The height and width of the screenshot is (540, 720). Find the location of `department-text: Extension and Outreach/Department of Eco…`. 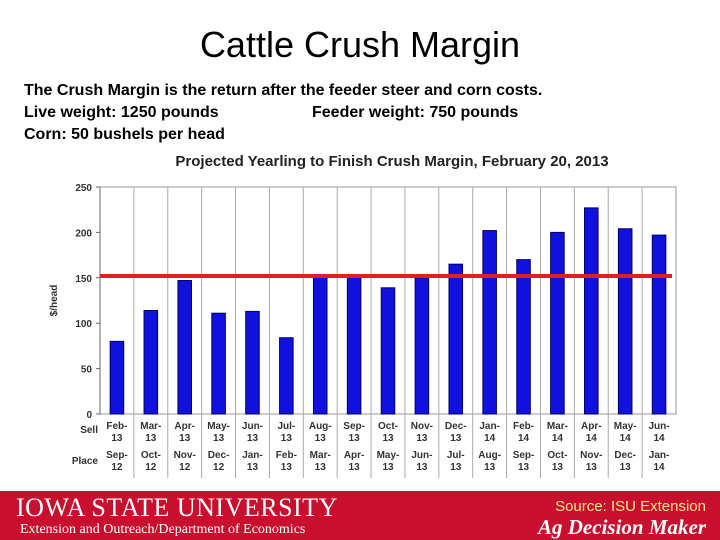

department-text: Extension and Outreach/Department of Eco… is located at coordinates (163, 529).